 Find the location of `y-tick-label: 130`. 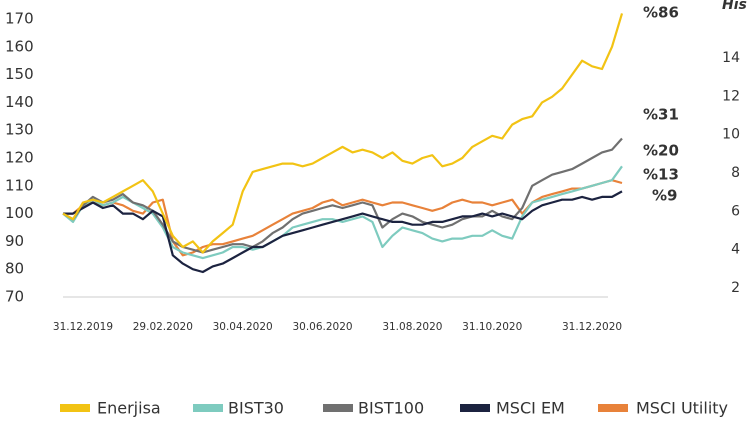

y-tick-label: 130 is located at coordinates (19, 130).